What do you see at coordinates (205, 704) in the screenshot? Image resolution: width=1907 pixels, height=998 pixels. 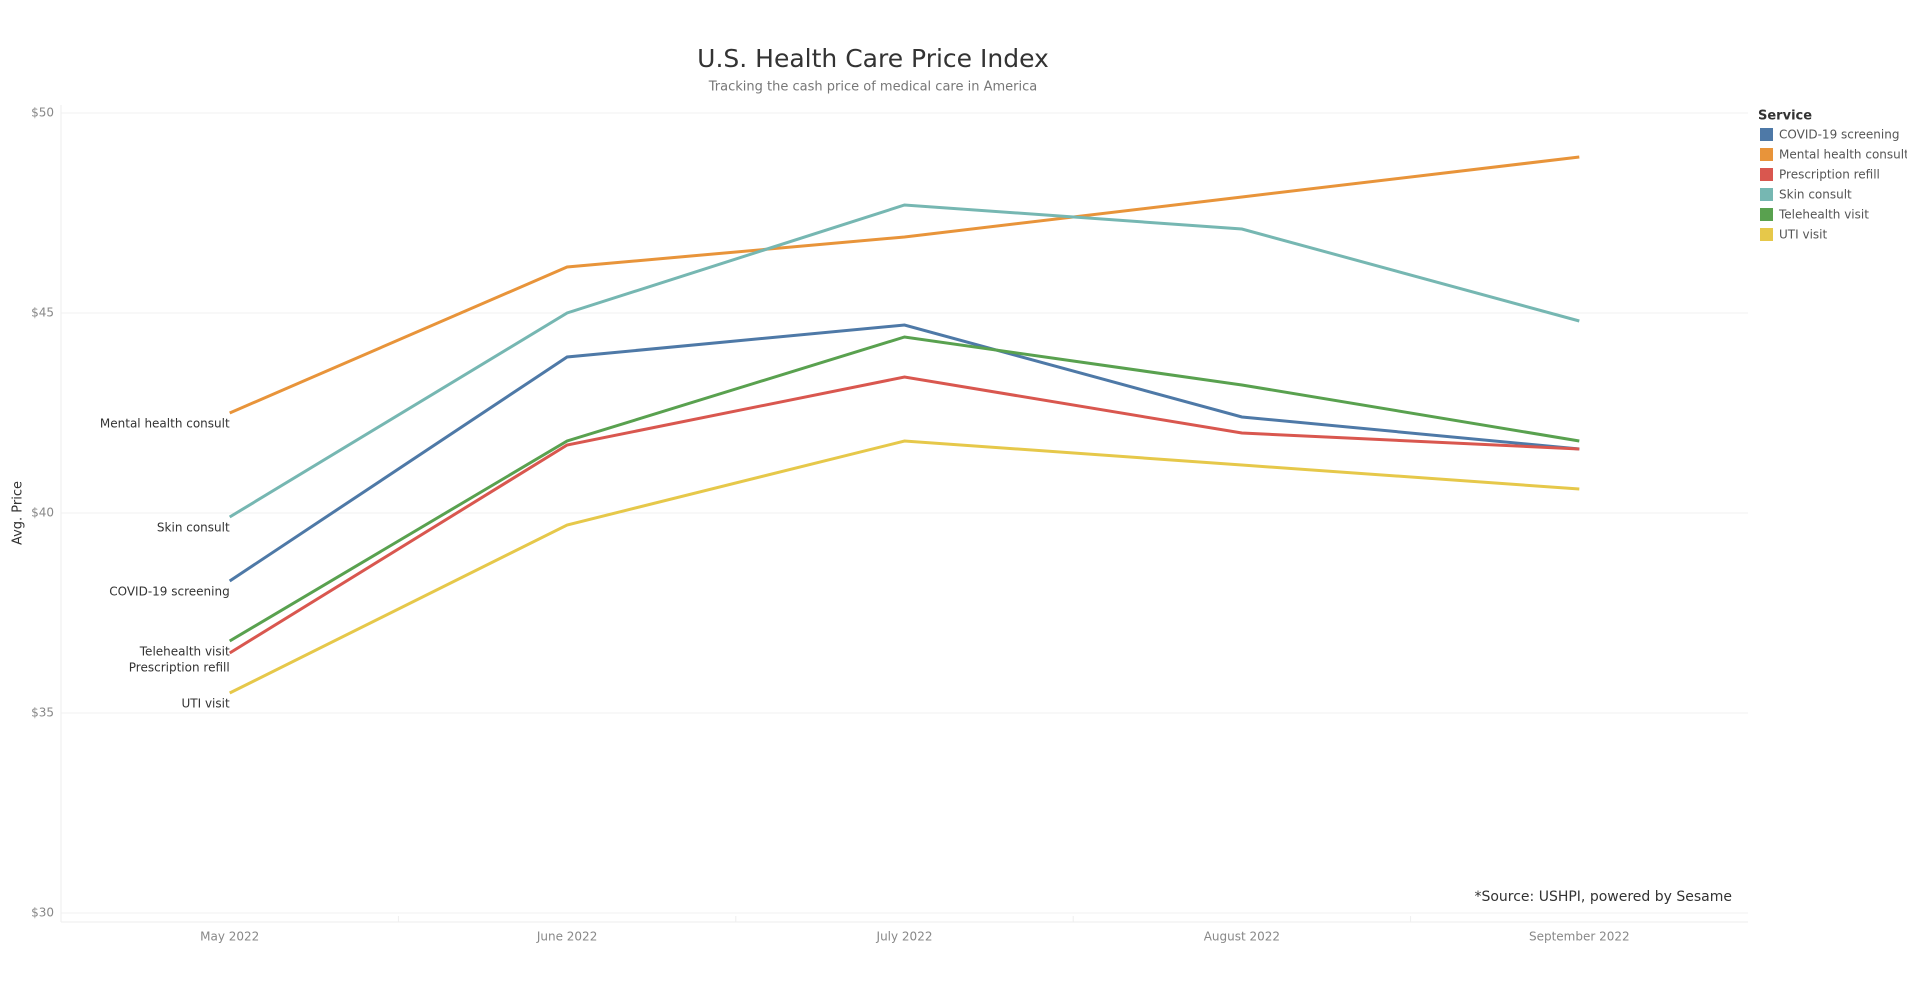 I see `line-label: UTI visit` at bounding box center [205, 704].